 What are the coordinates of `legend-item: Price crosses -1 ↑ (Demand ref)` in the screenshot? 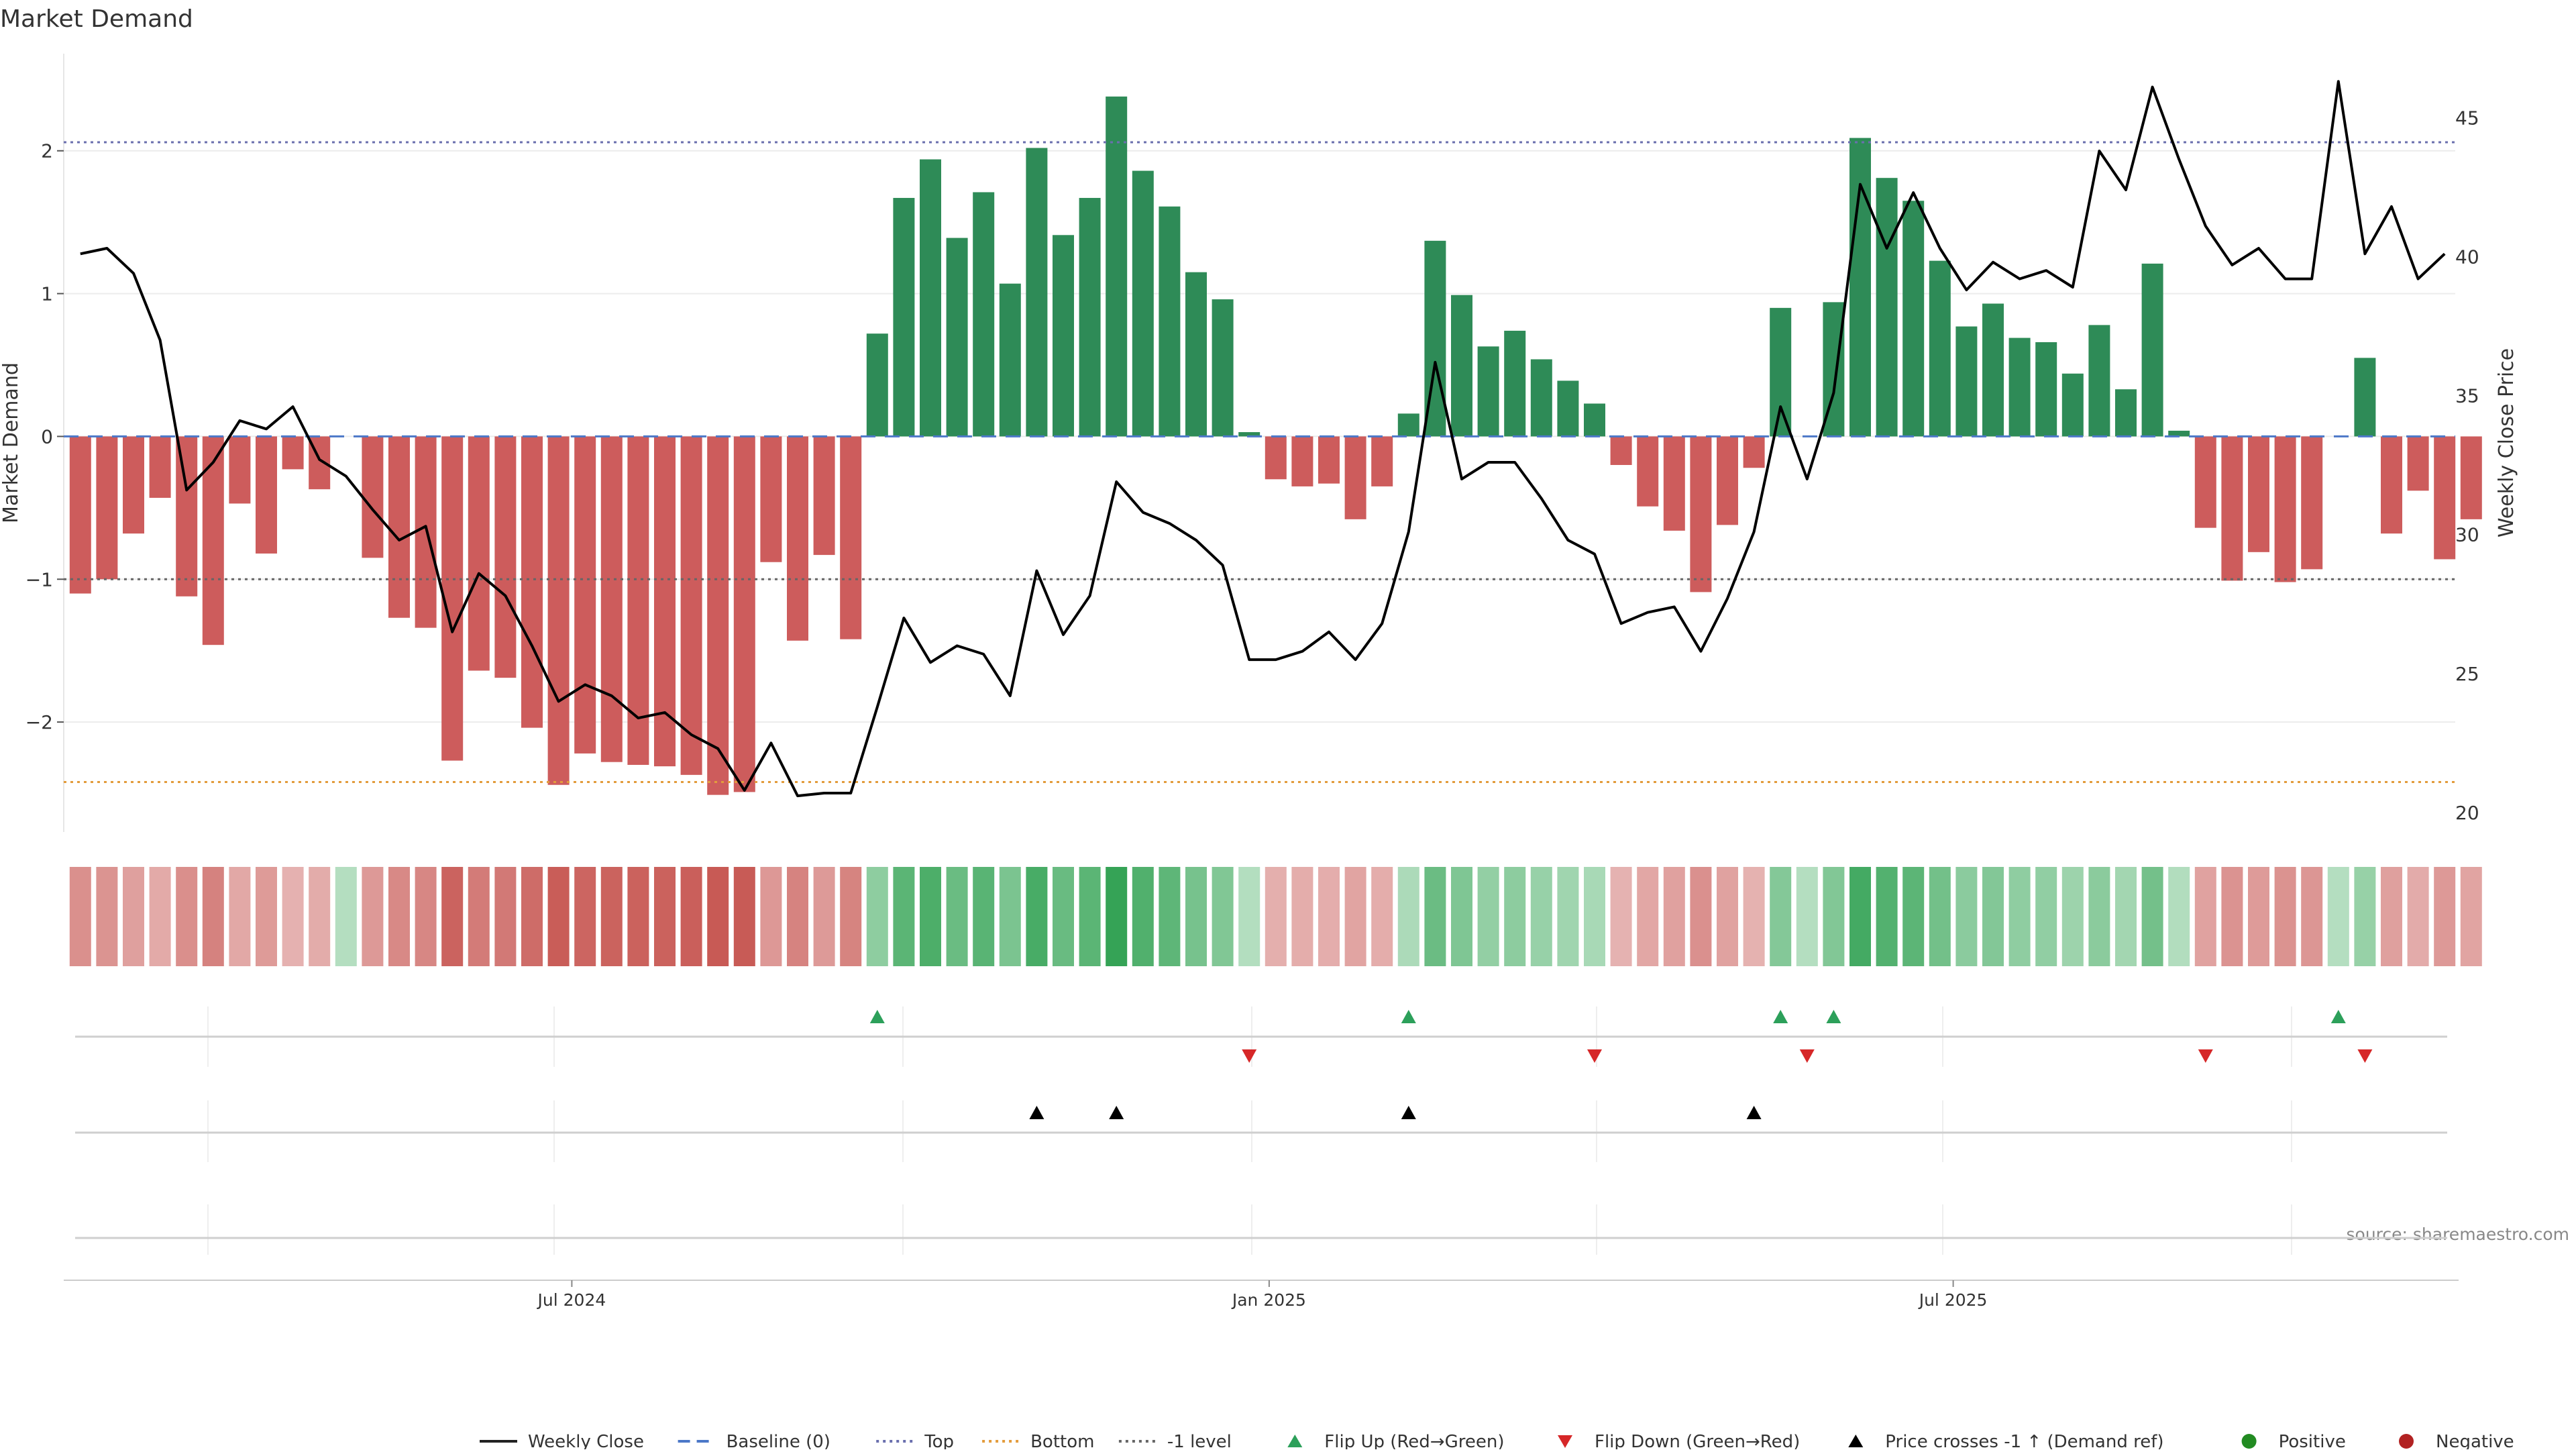 It's located at (2006, 1442).